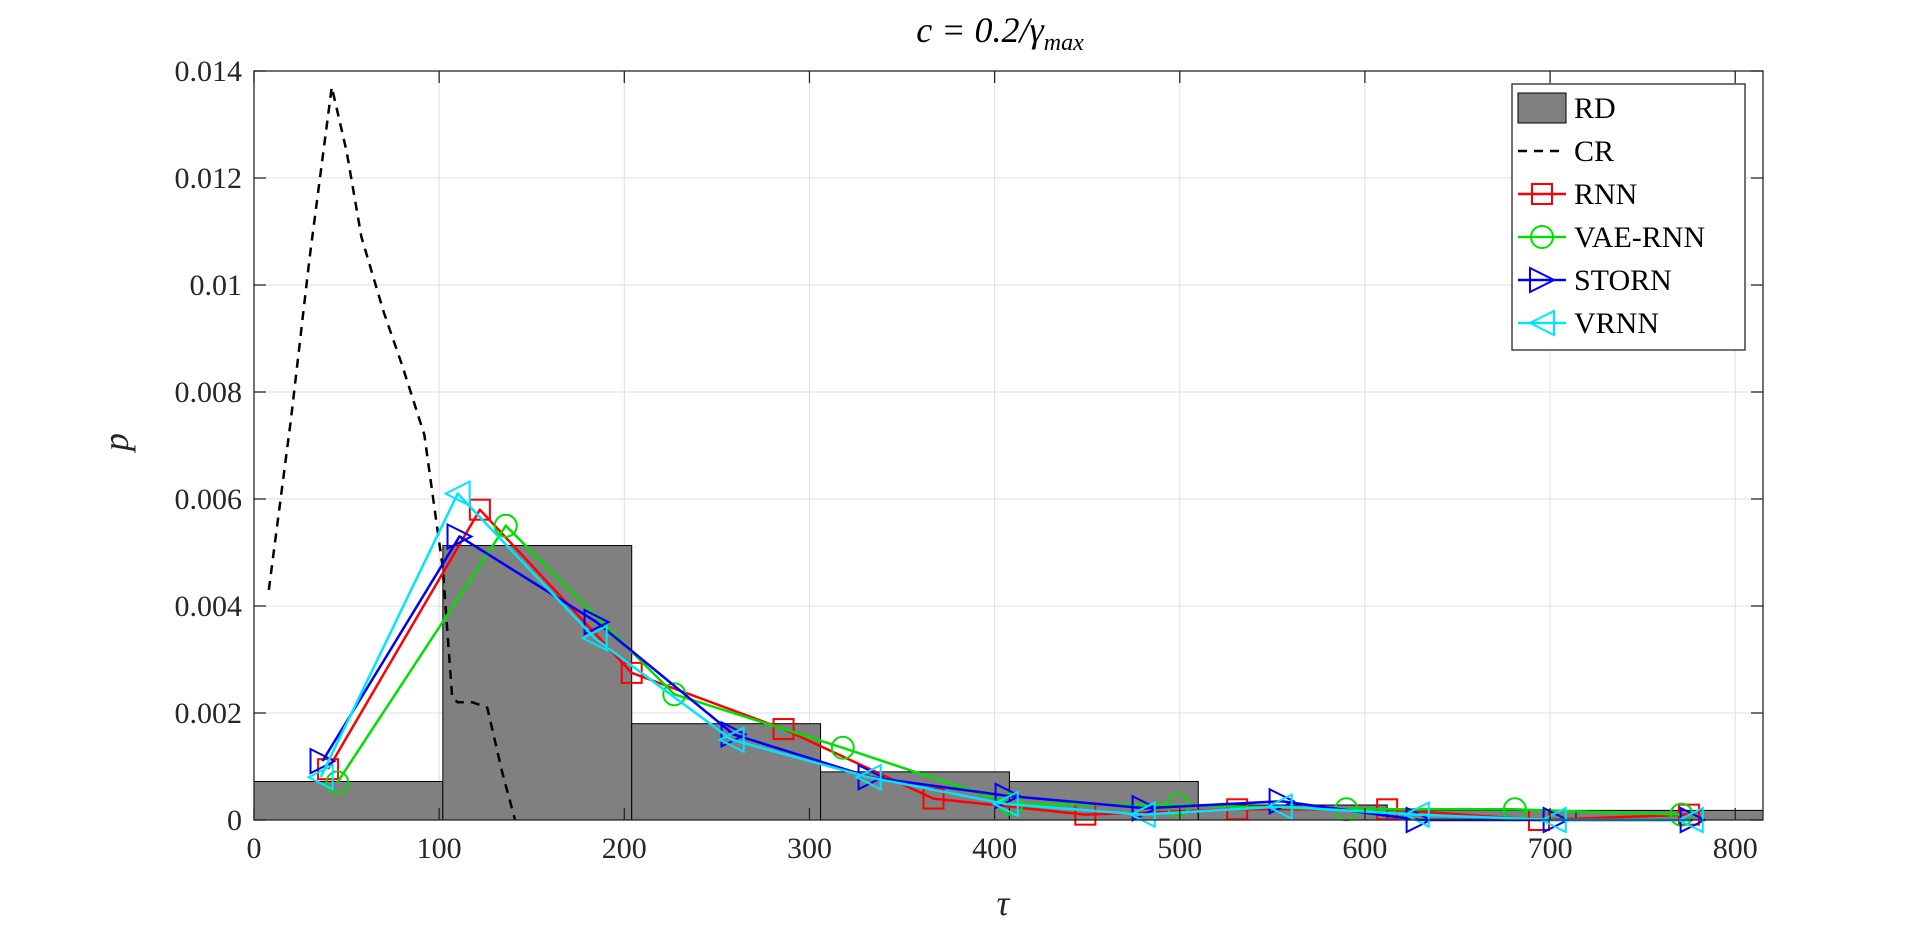 The image size is (1920, 926). What do you see at coordinates (1595, 108) in the screenshot?
I see `legend-label-rd: RD` at bounding box center [1595, 108].